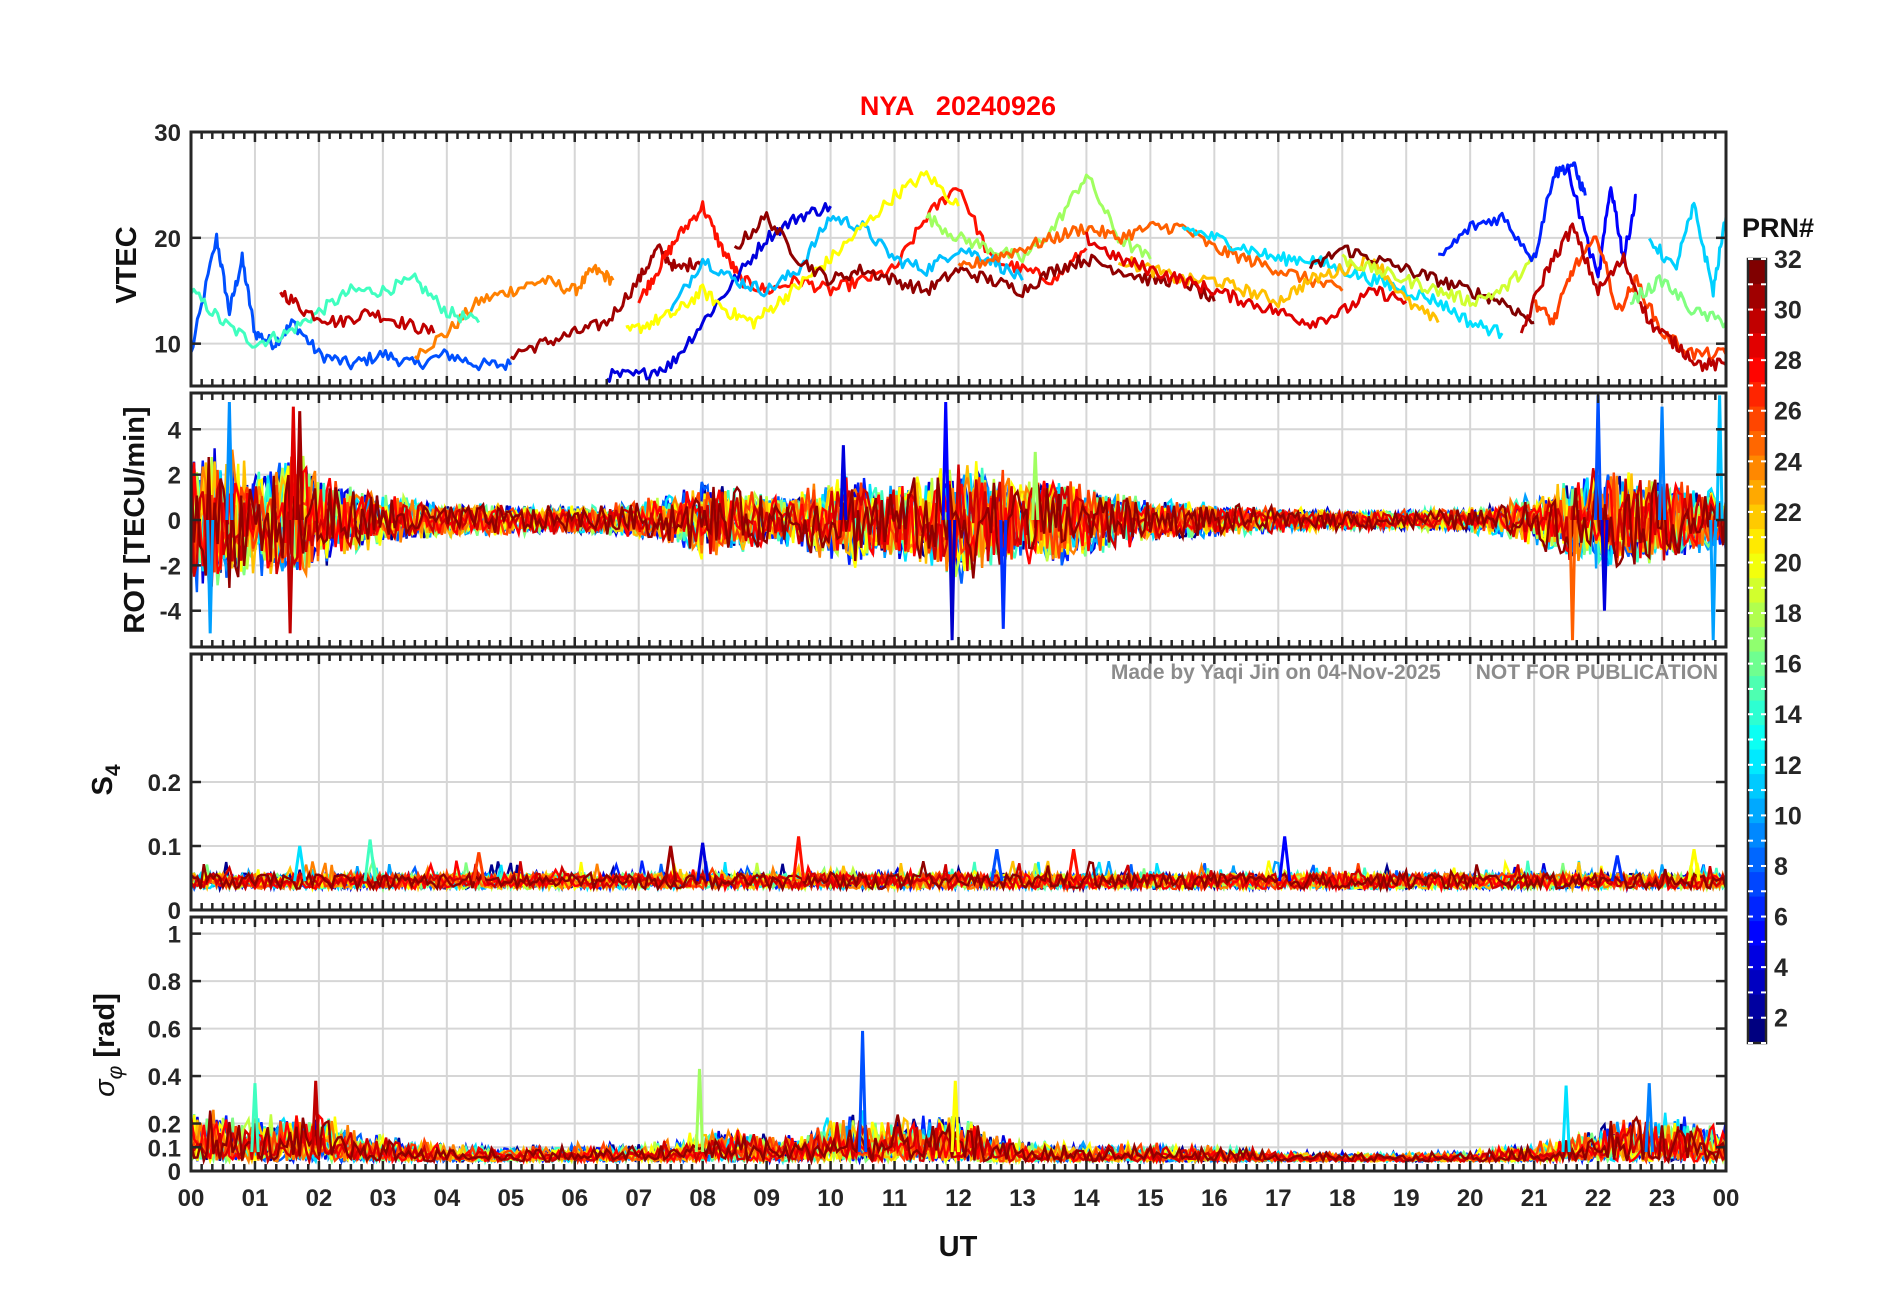 The width and height of the screenshot is (1902, 1292). I want to click on colorbar-tick-label: 24, so click(1788, 462).